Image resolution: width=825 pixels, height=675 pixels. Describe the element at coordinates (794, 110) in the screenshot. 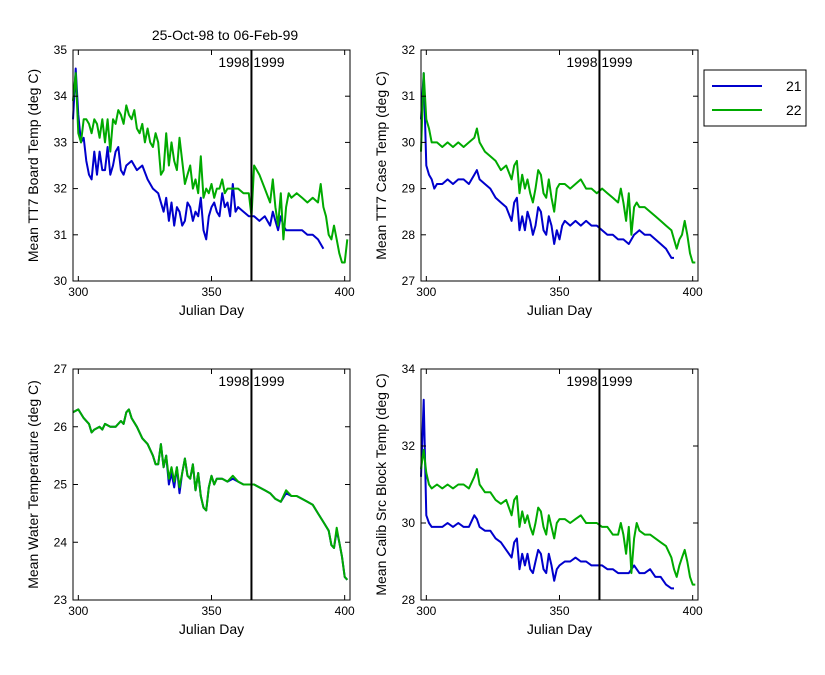

I see `legend-label-22: 22` at that location.